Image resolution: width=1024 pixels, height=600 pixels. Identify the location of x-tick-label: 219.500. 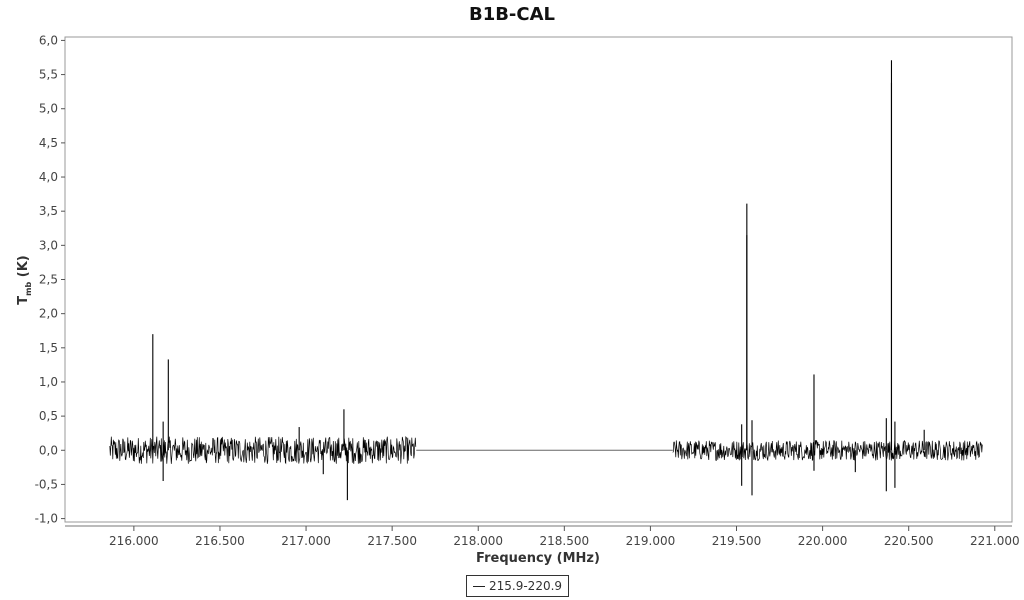
(737, 541).